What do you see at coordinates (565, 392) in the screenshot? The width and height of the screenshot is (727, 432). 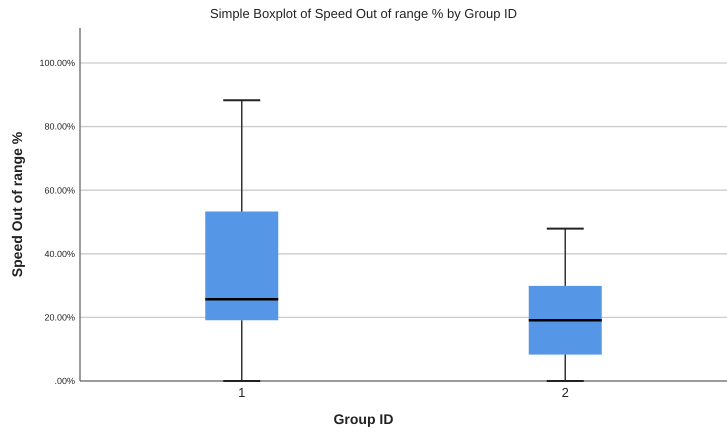 I see `x-tick-label: 2` at bounding box center [565, 392].